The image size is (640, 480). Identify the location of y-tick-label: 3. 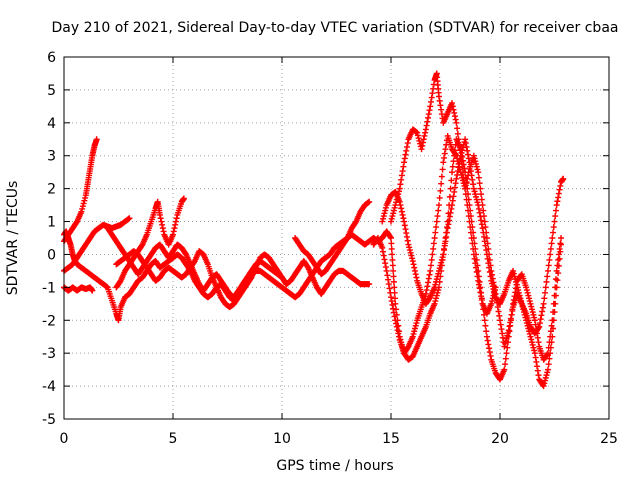
(51, 157).